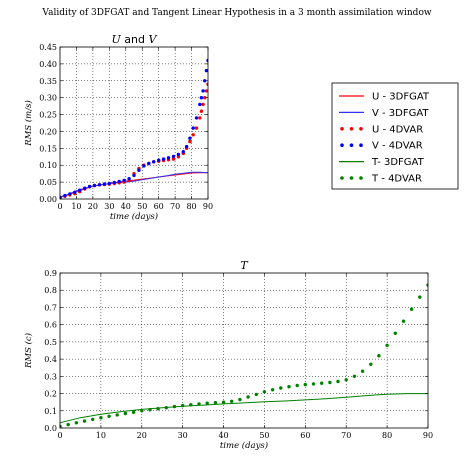  I want to click on legend-label: U - 3DFGAT, so click(401, 97).